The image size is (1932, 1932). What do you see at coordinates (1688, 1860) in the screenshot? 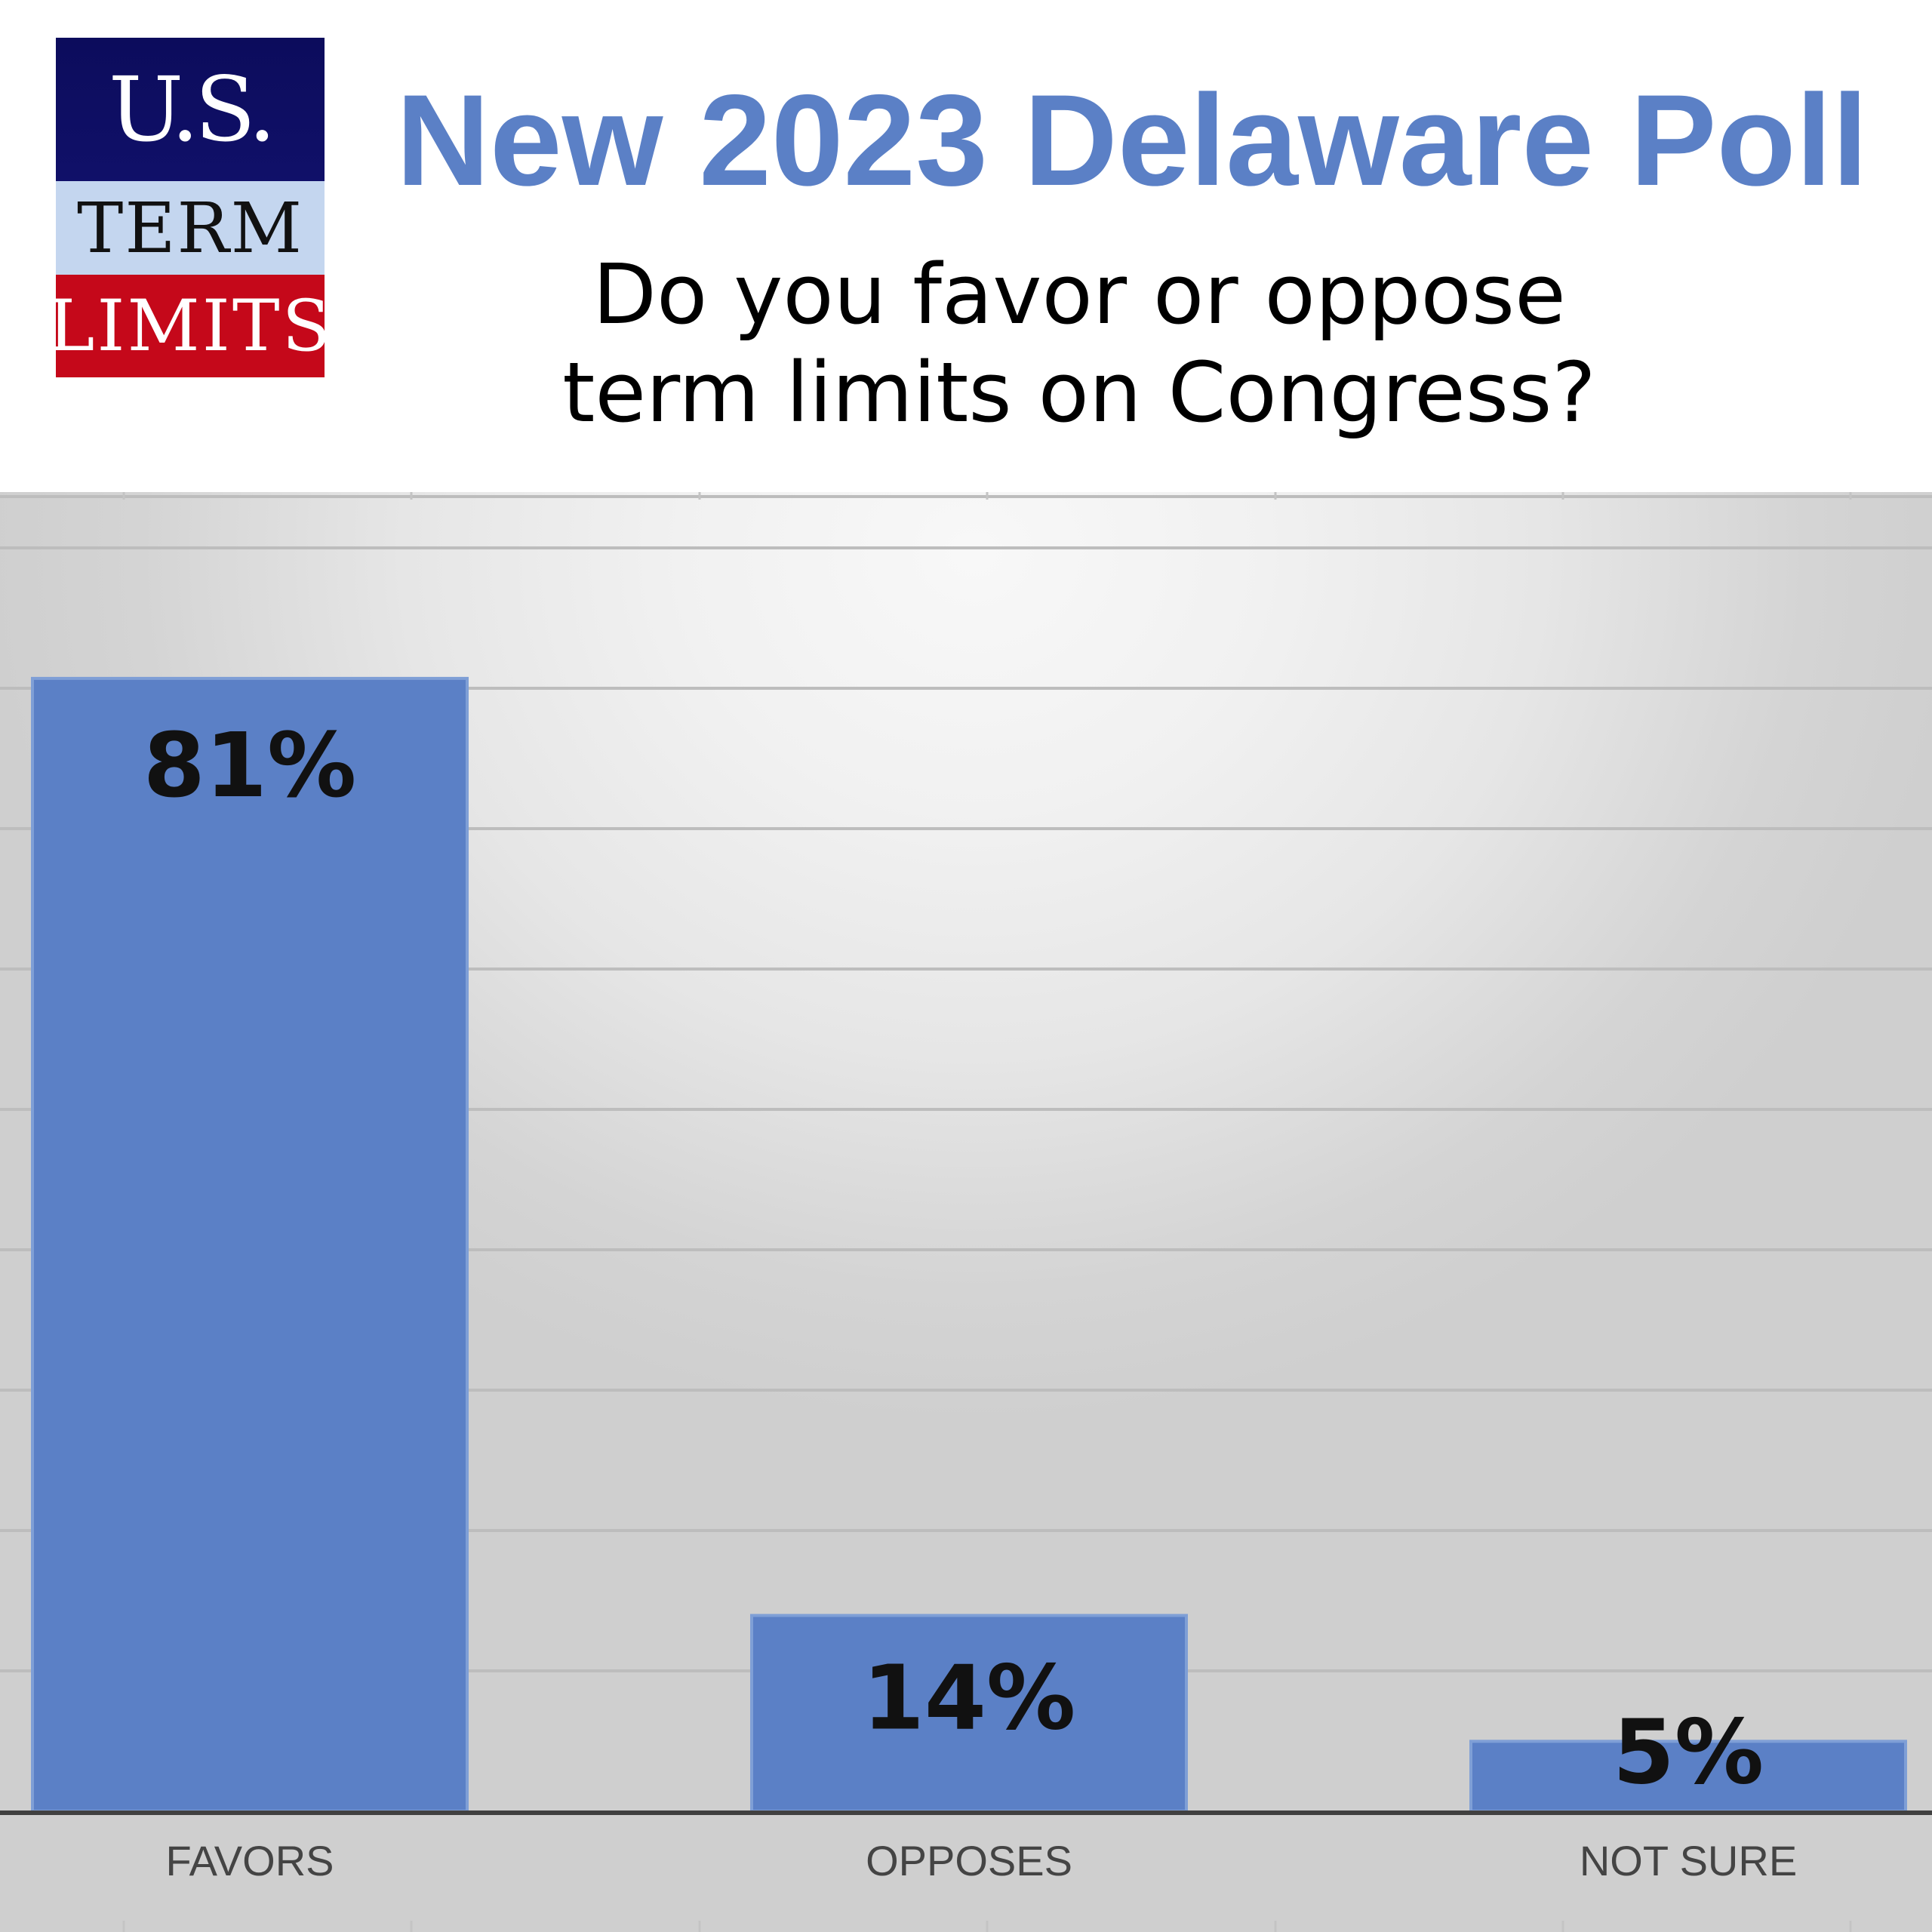
I see `x-tick-label: NOT SURE` at bounding box center [1688, 1860].